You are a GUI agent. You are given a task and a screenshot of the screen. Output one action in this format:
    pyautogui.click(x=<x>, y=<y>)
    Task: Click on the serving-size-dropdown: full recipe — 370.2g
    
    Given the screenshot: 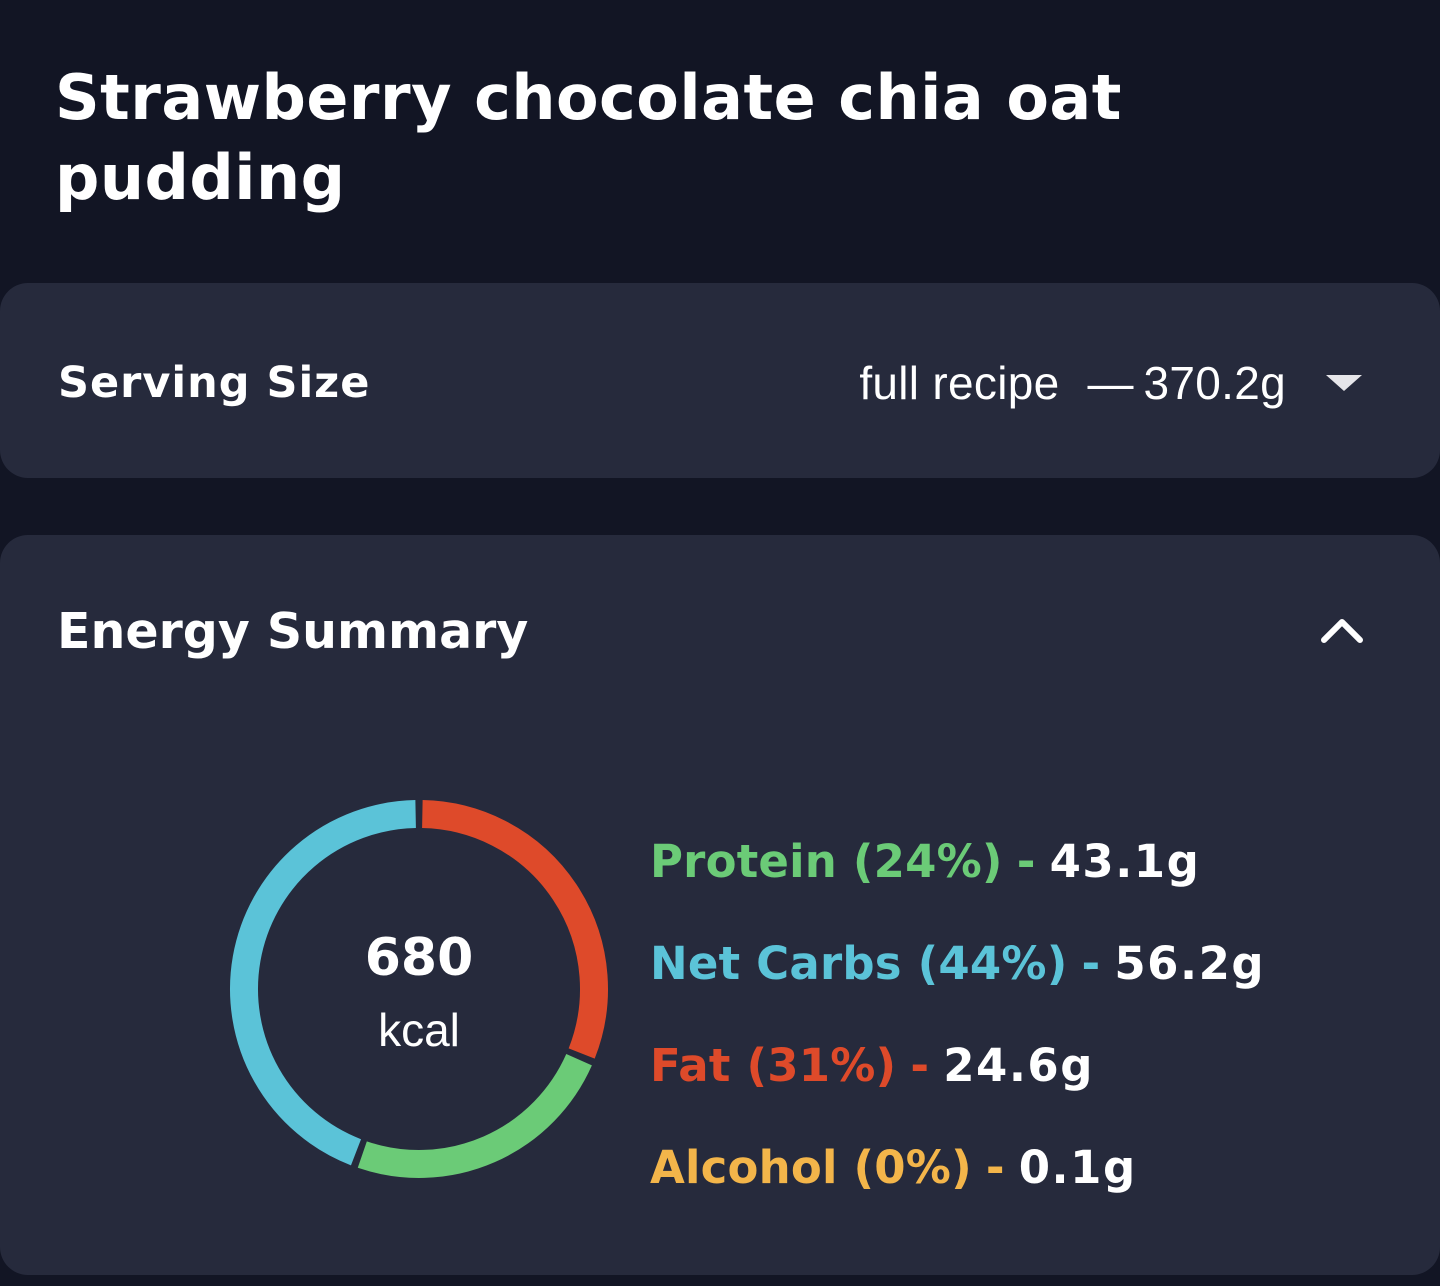 What is the action you would take?
    pyautogui.click(x=1110, y=383)
    